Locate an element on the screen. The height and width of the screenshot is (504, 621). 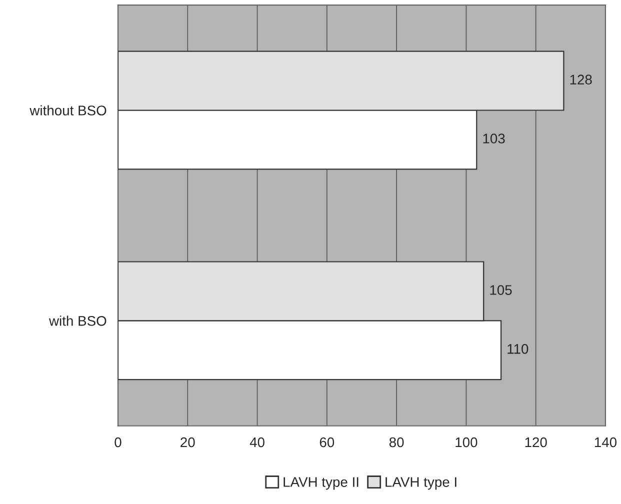
x-tick-label: 140 is located at coordinates (605, 442).